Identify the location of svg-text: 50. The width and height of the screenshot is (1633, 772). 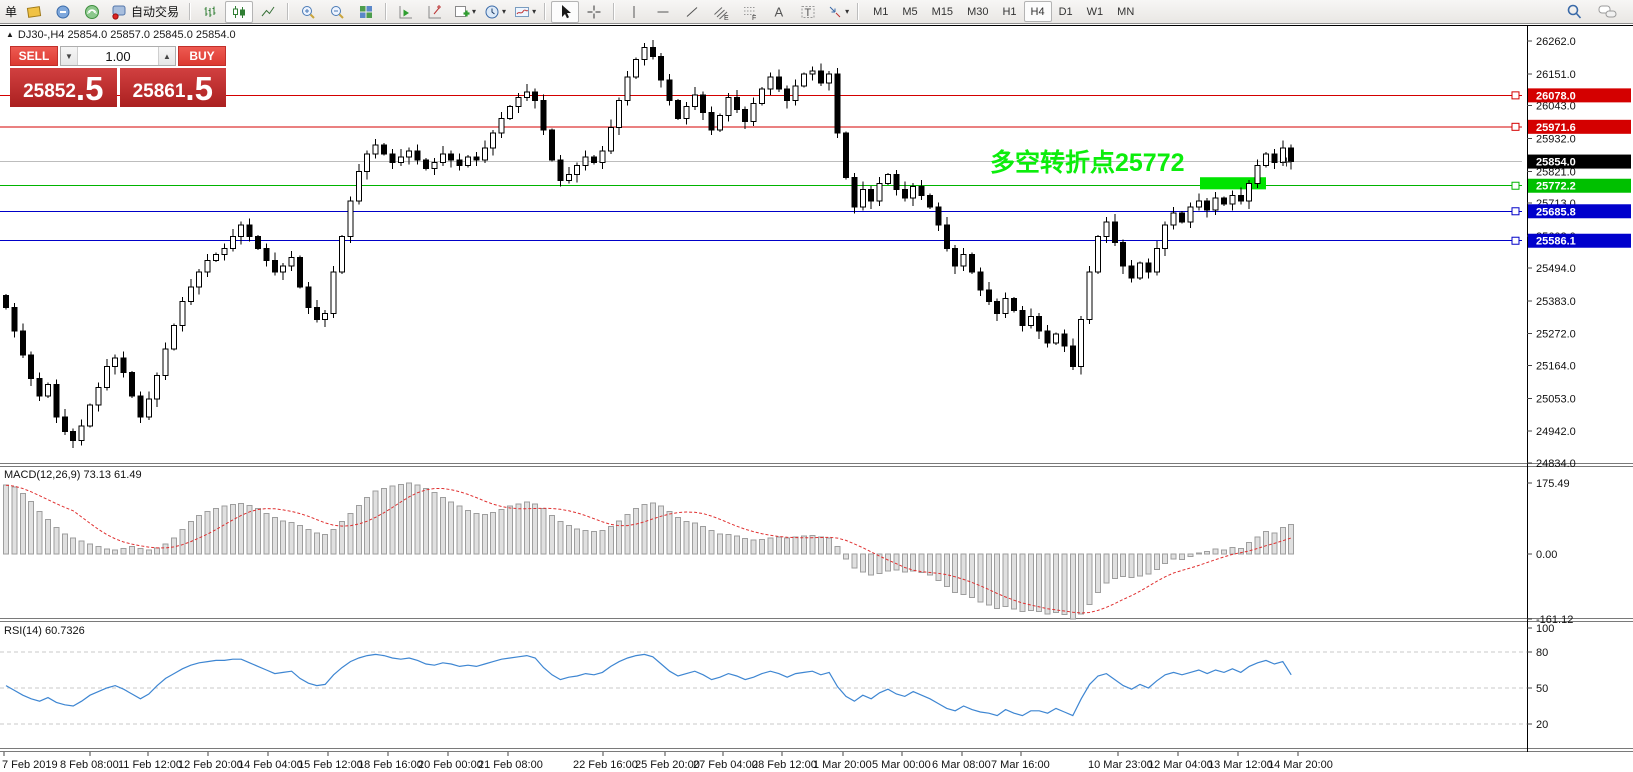
(1542, 689).